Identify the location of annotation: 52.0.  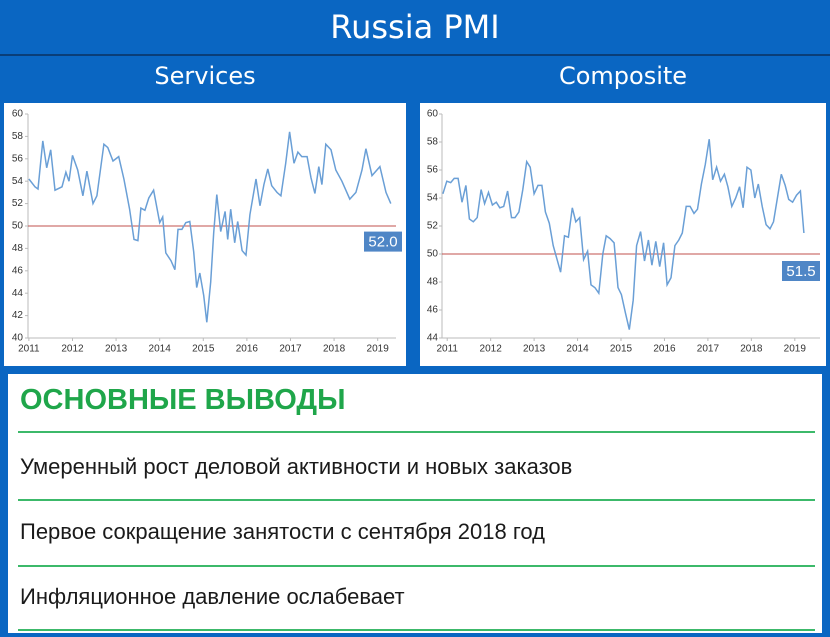
(382, 242).